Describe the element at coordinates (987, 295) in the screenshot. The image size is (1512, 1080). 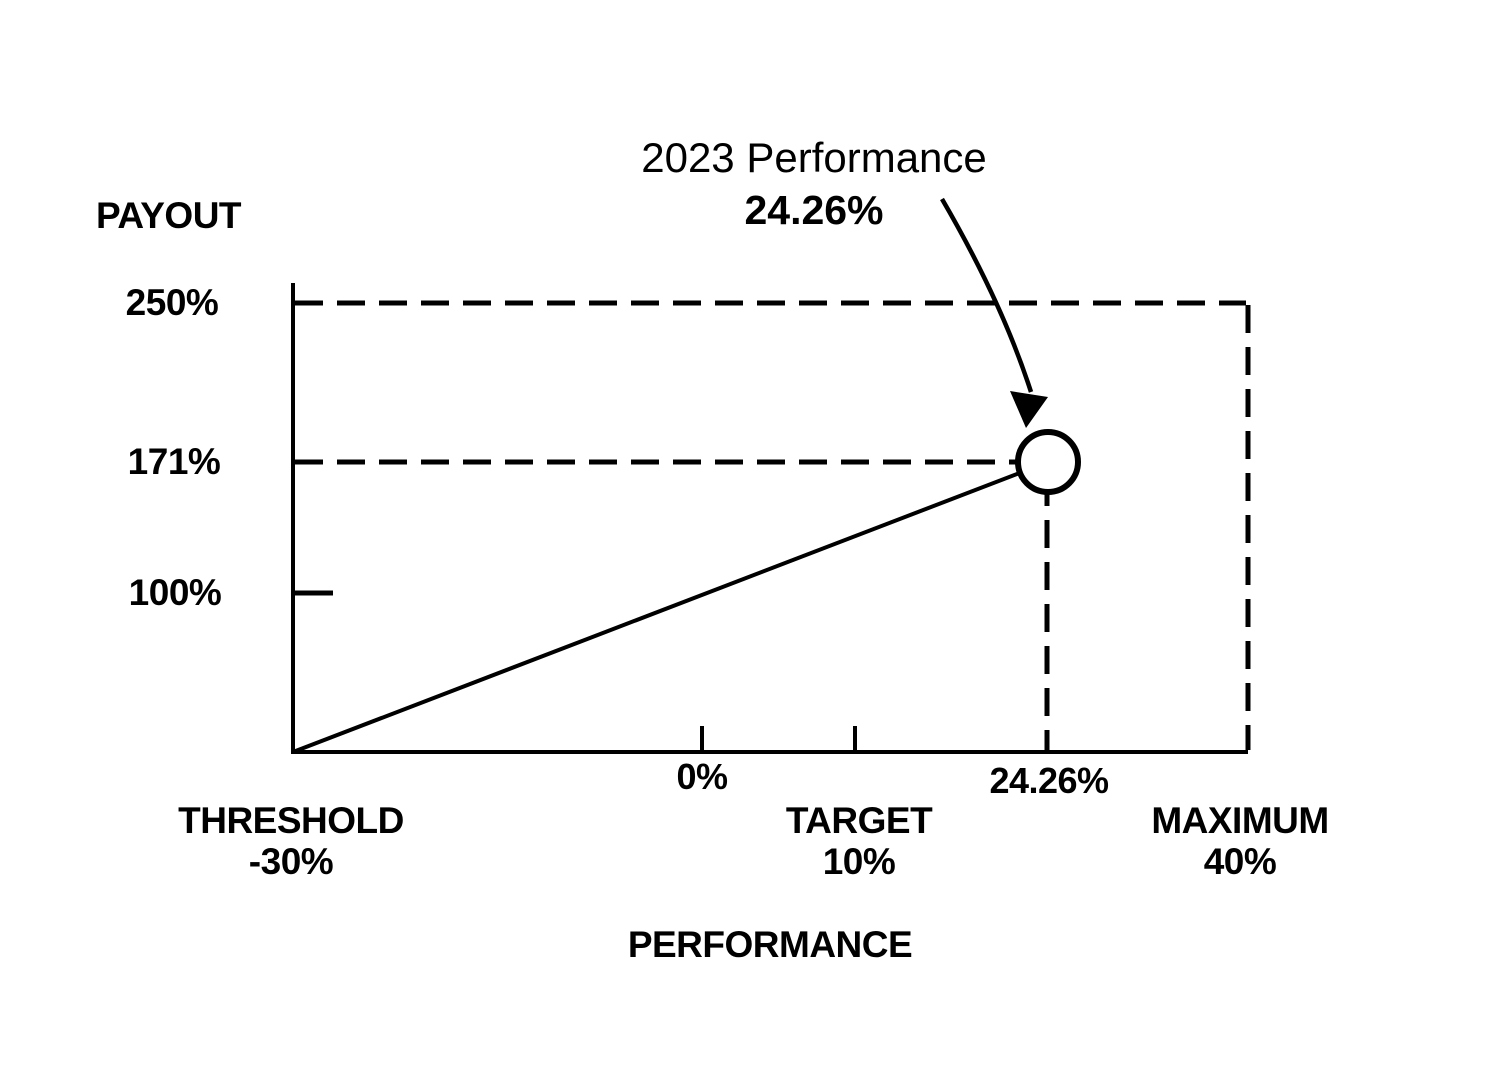
I see `annotation-arrow-shaft` at that location.